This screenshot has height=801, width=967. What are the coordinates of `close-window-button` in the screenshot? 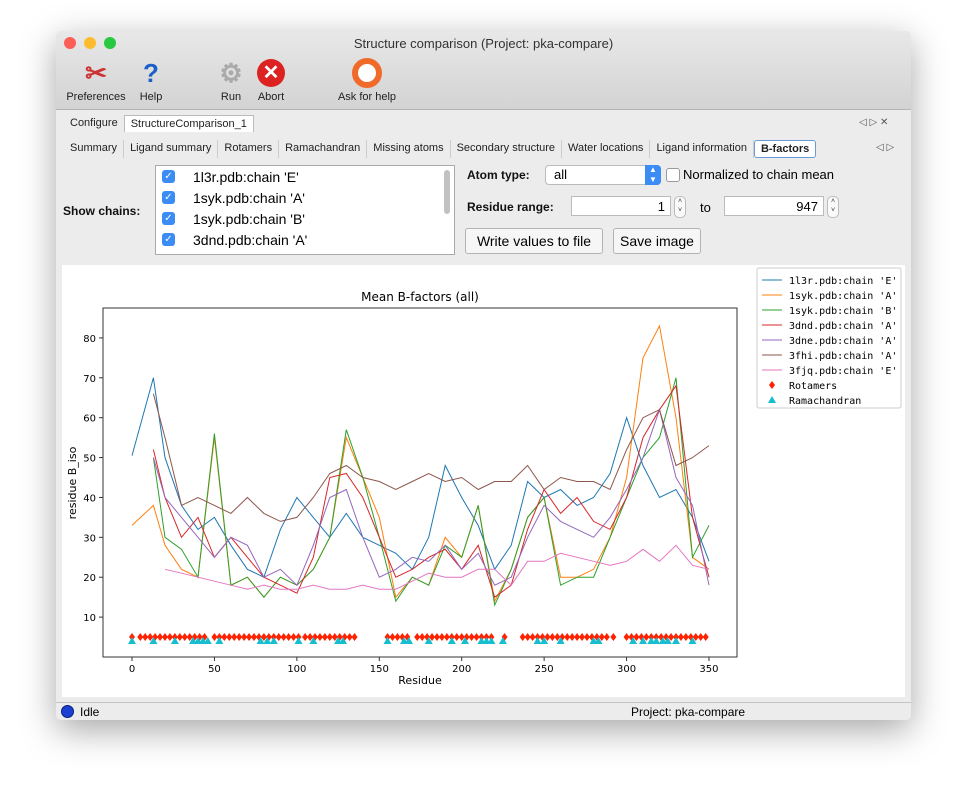 It's located at (70, 43).